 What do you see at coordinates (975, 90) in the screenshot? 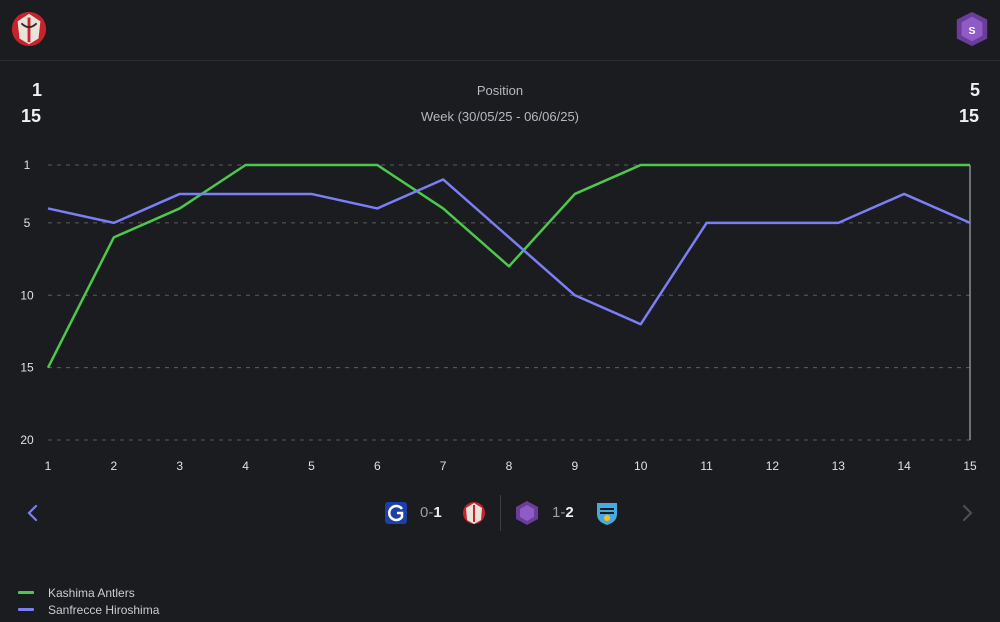
I see `right-team-position: 5` at bounding box center [975, 90].